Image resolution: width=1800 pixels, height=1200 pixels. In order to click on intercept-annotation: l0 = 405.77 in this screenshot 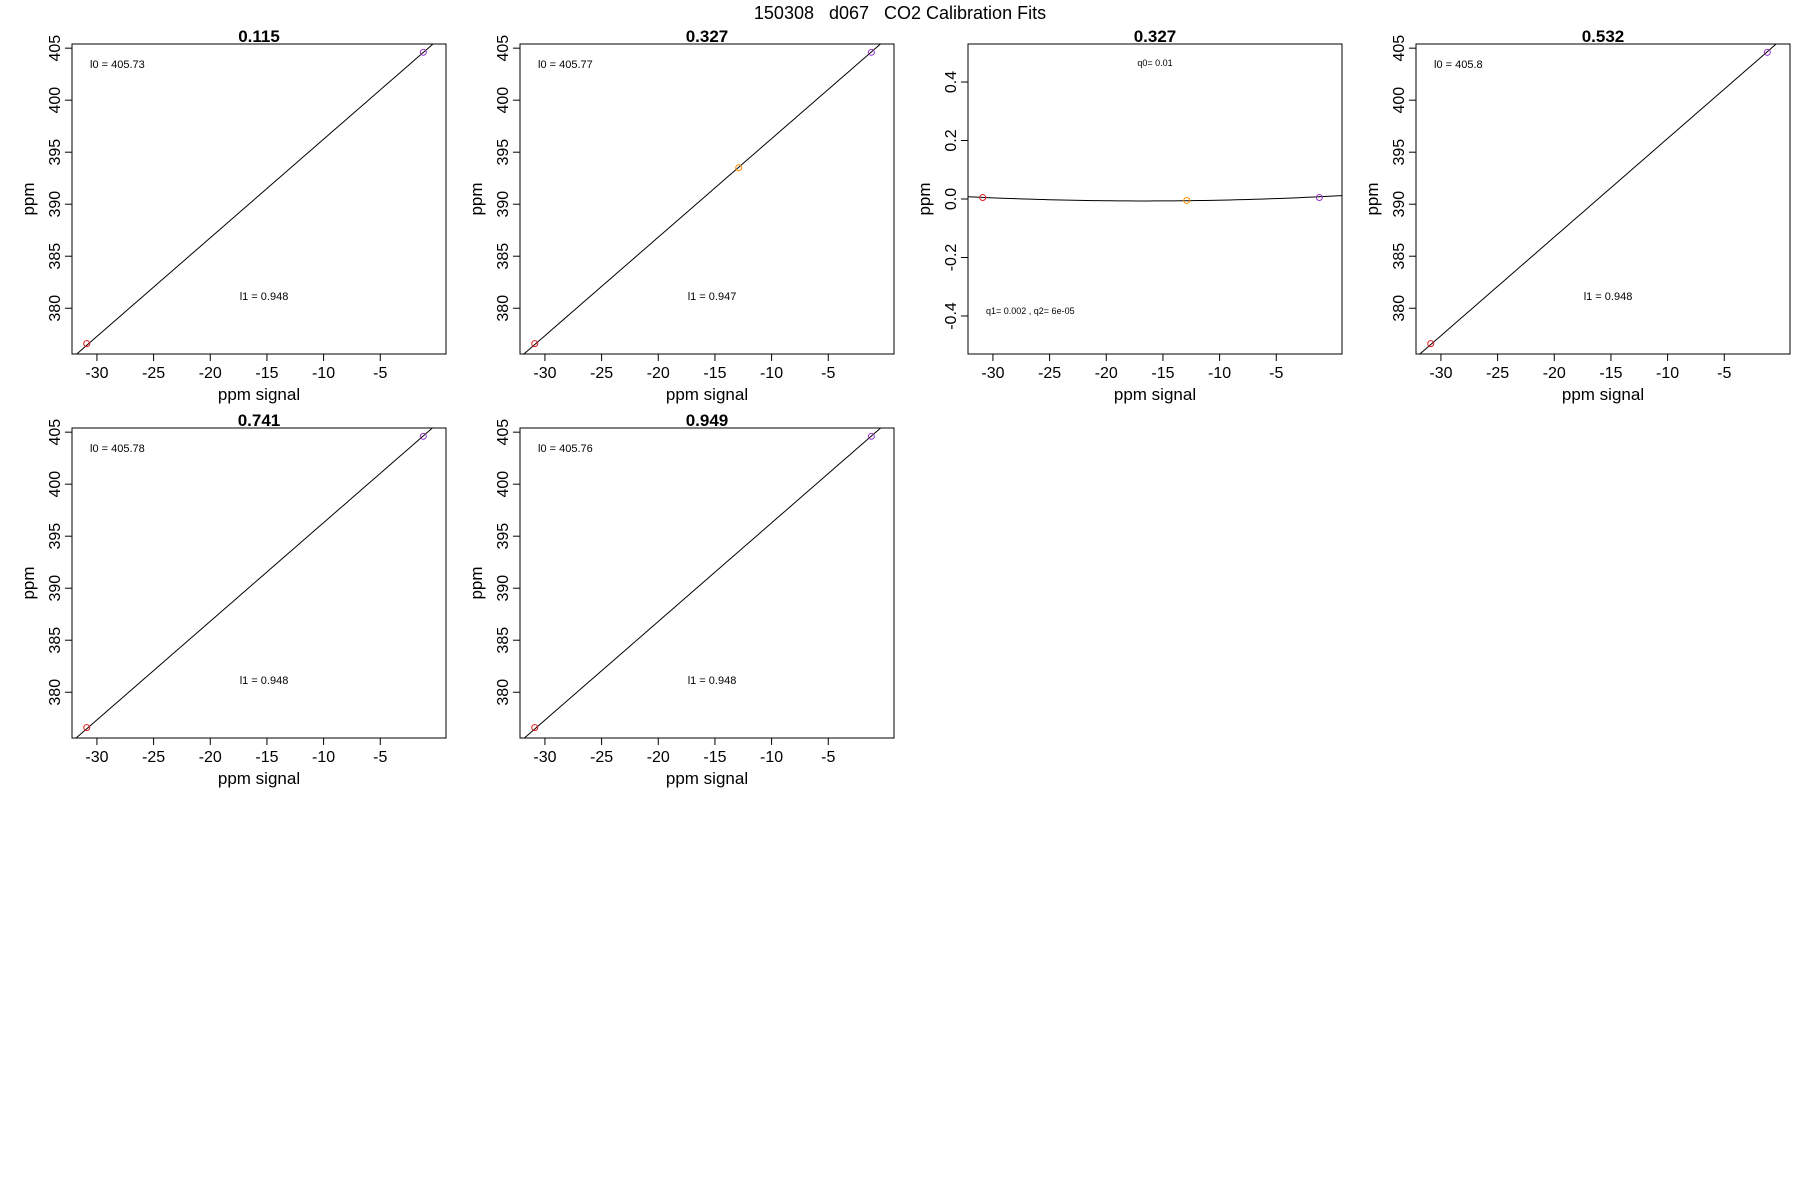, I will do `click(565, 65)`.